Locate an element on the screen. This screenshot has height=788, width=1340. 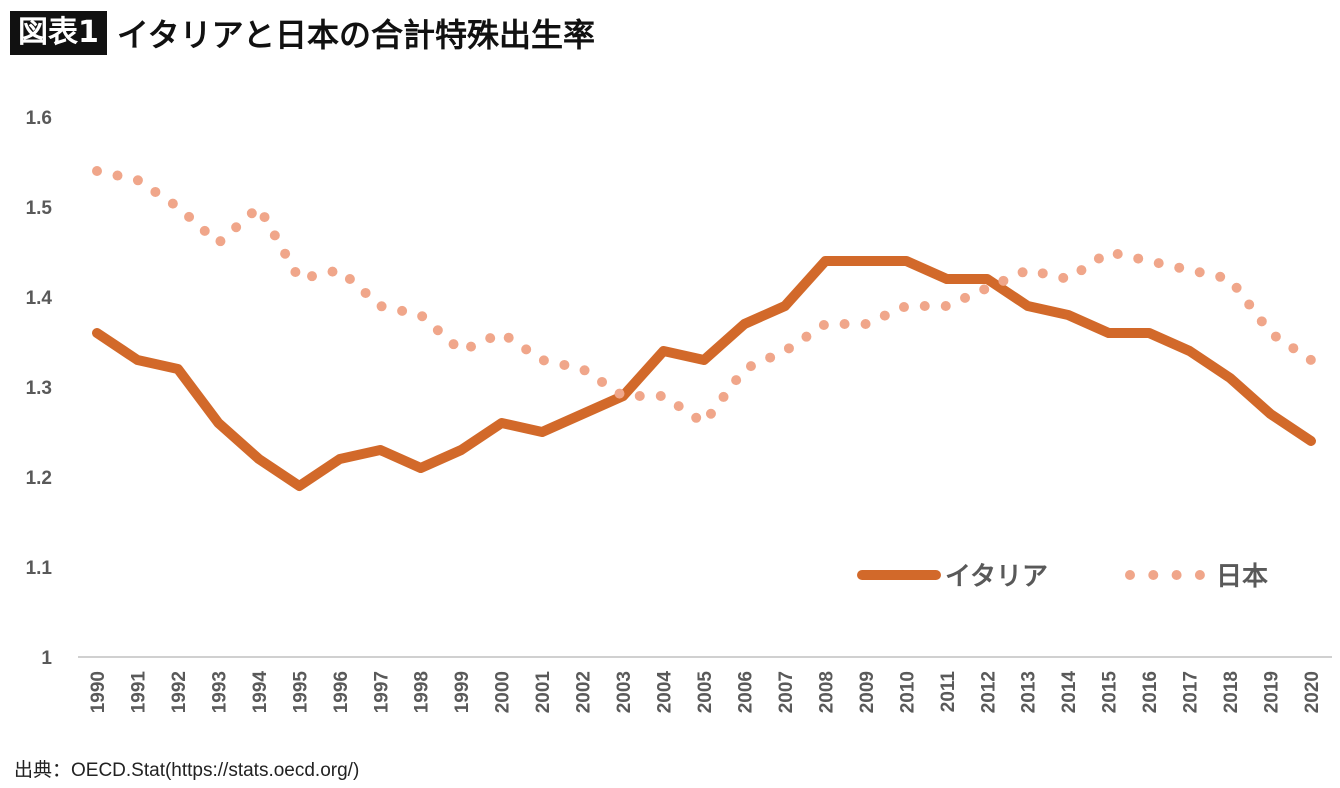
x-tick-label: 1999 is located at coordinates (462, 692).